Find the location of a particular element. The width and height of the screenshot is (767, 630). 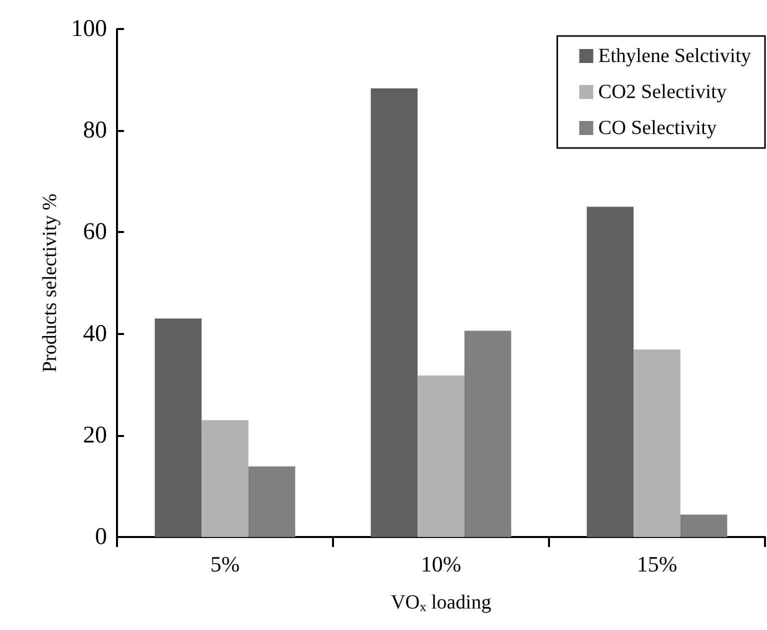

legend-label: CO Selectivity is located at coordinates (657, 128).